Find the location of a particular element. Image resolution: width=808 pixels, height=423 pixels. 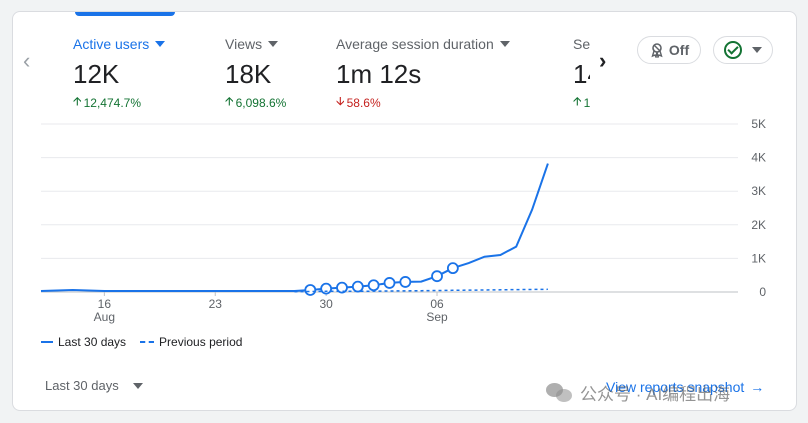

prev-metrics-button: ‹ is located at coordinates (27, 60).